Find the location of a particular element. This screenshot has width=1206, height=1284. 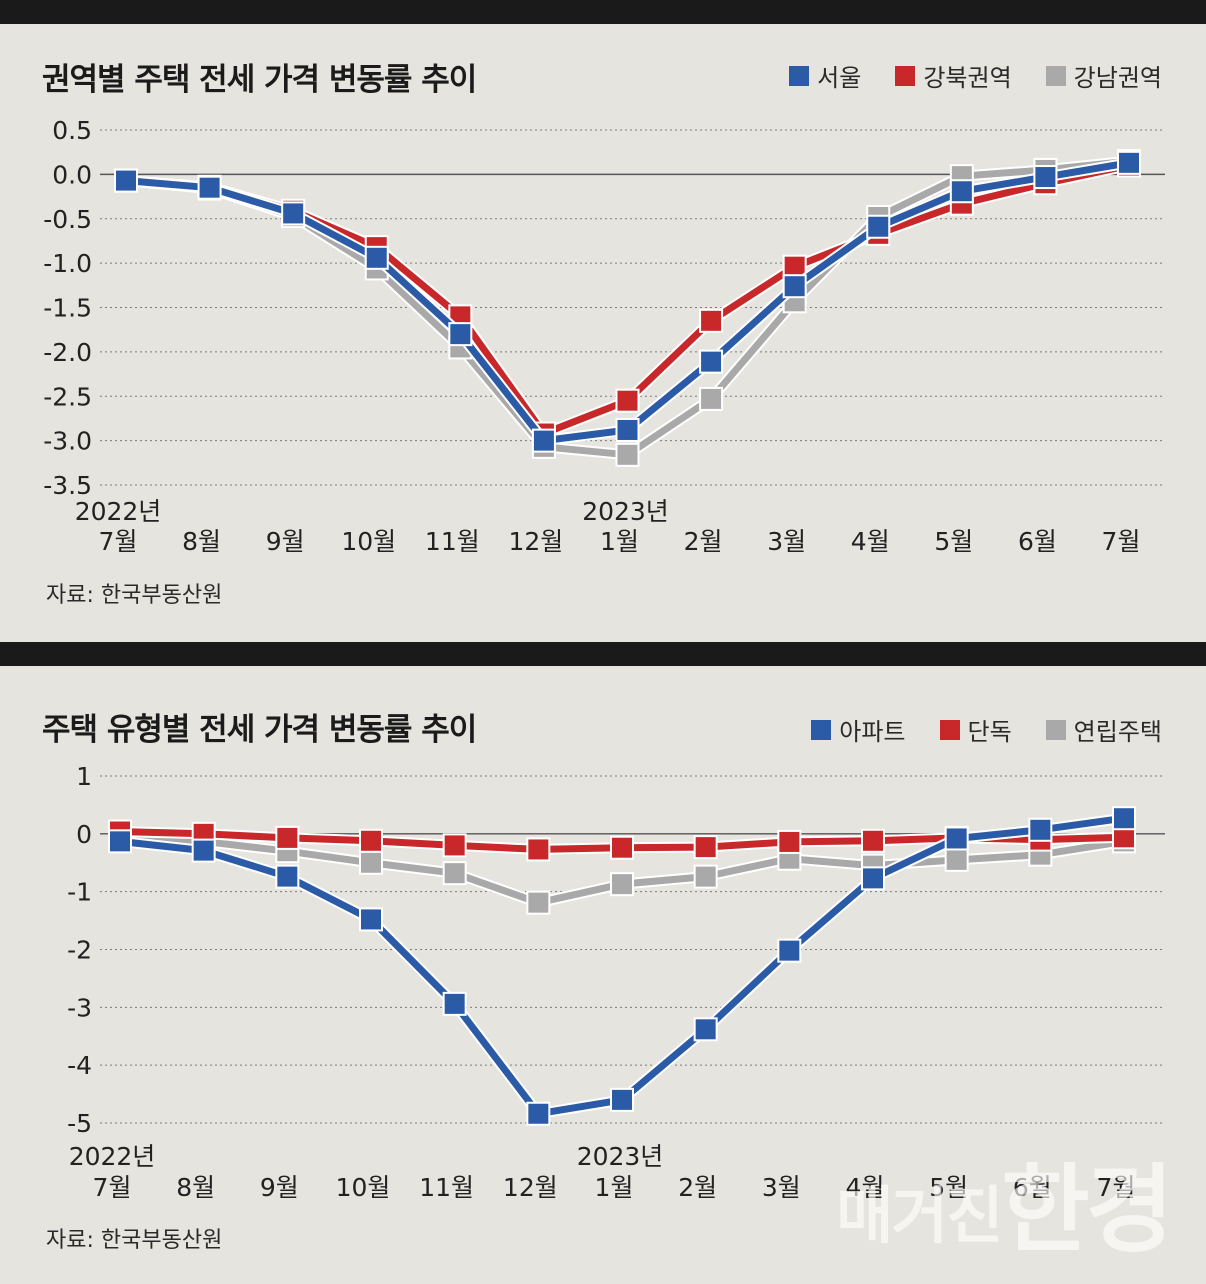

legend-item-detached: 단독 is located at coordinates (975, 729).